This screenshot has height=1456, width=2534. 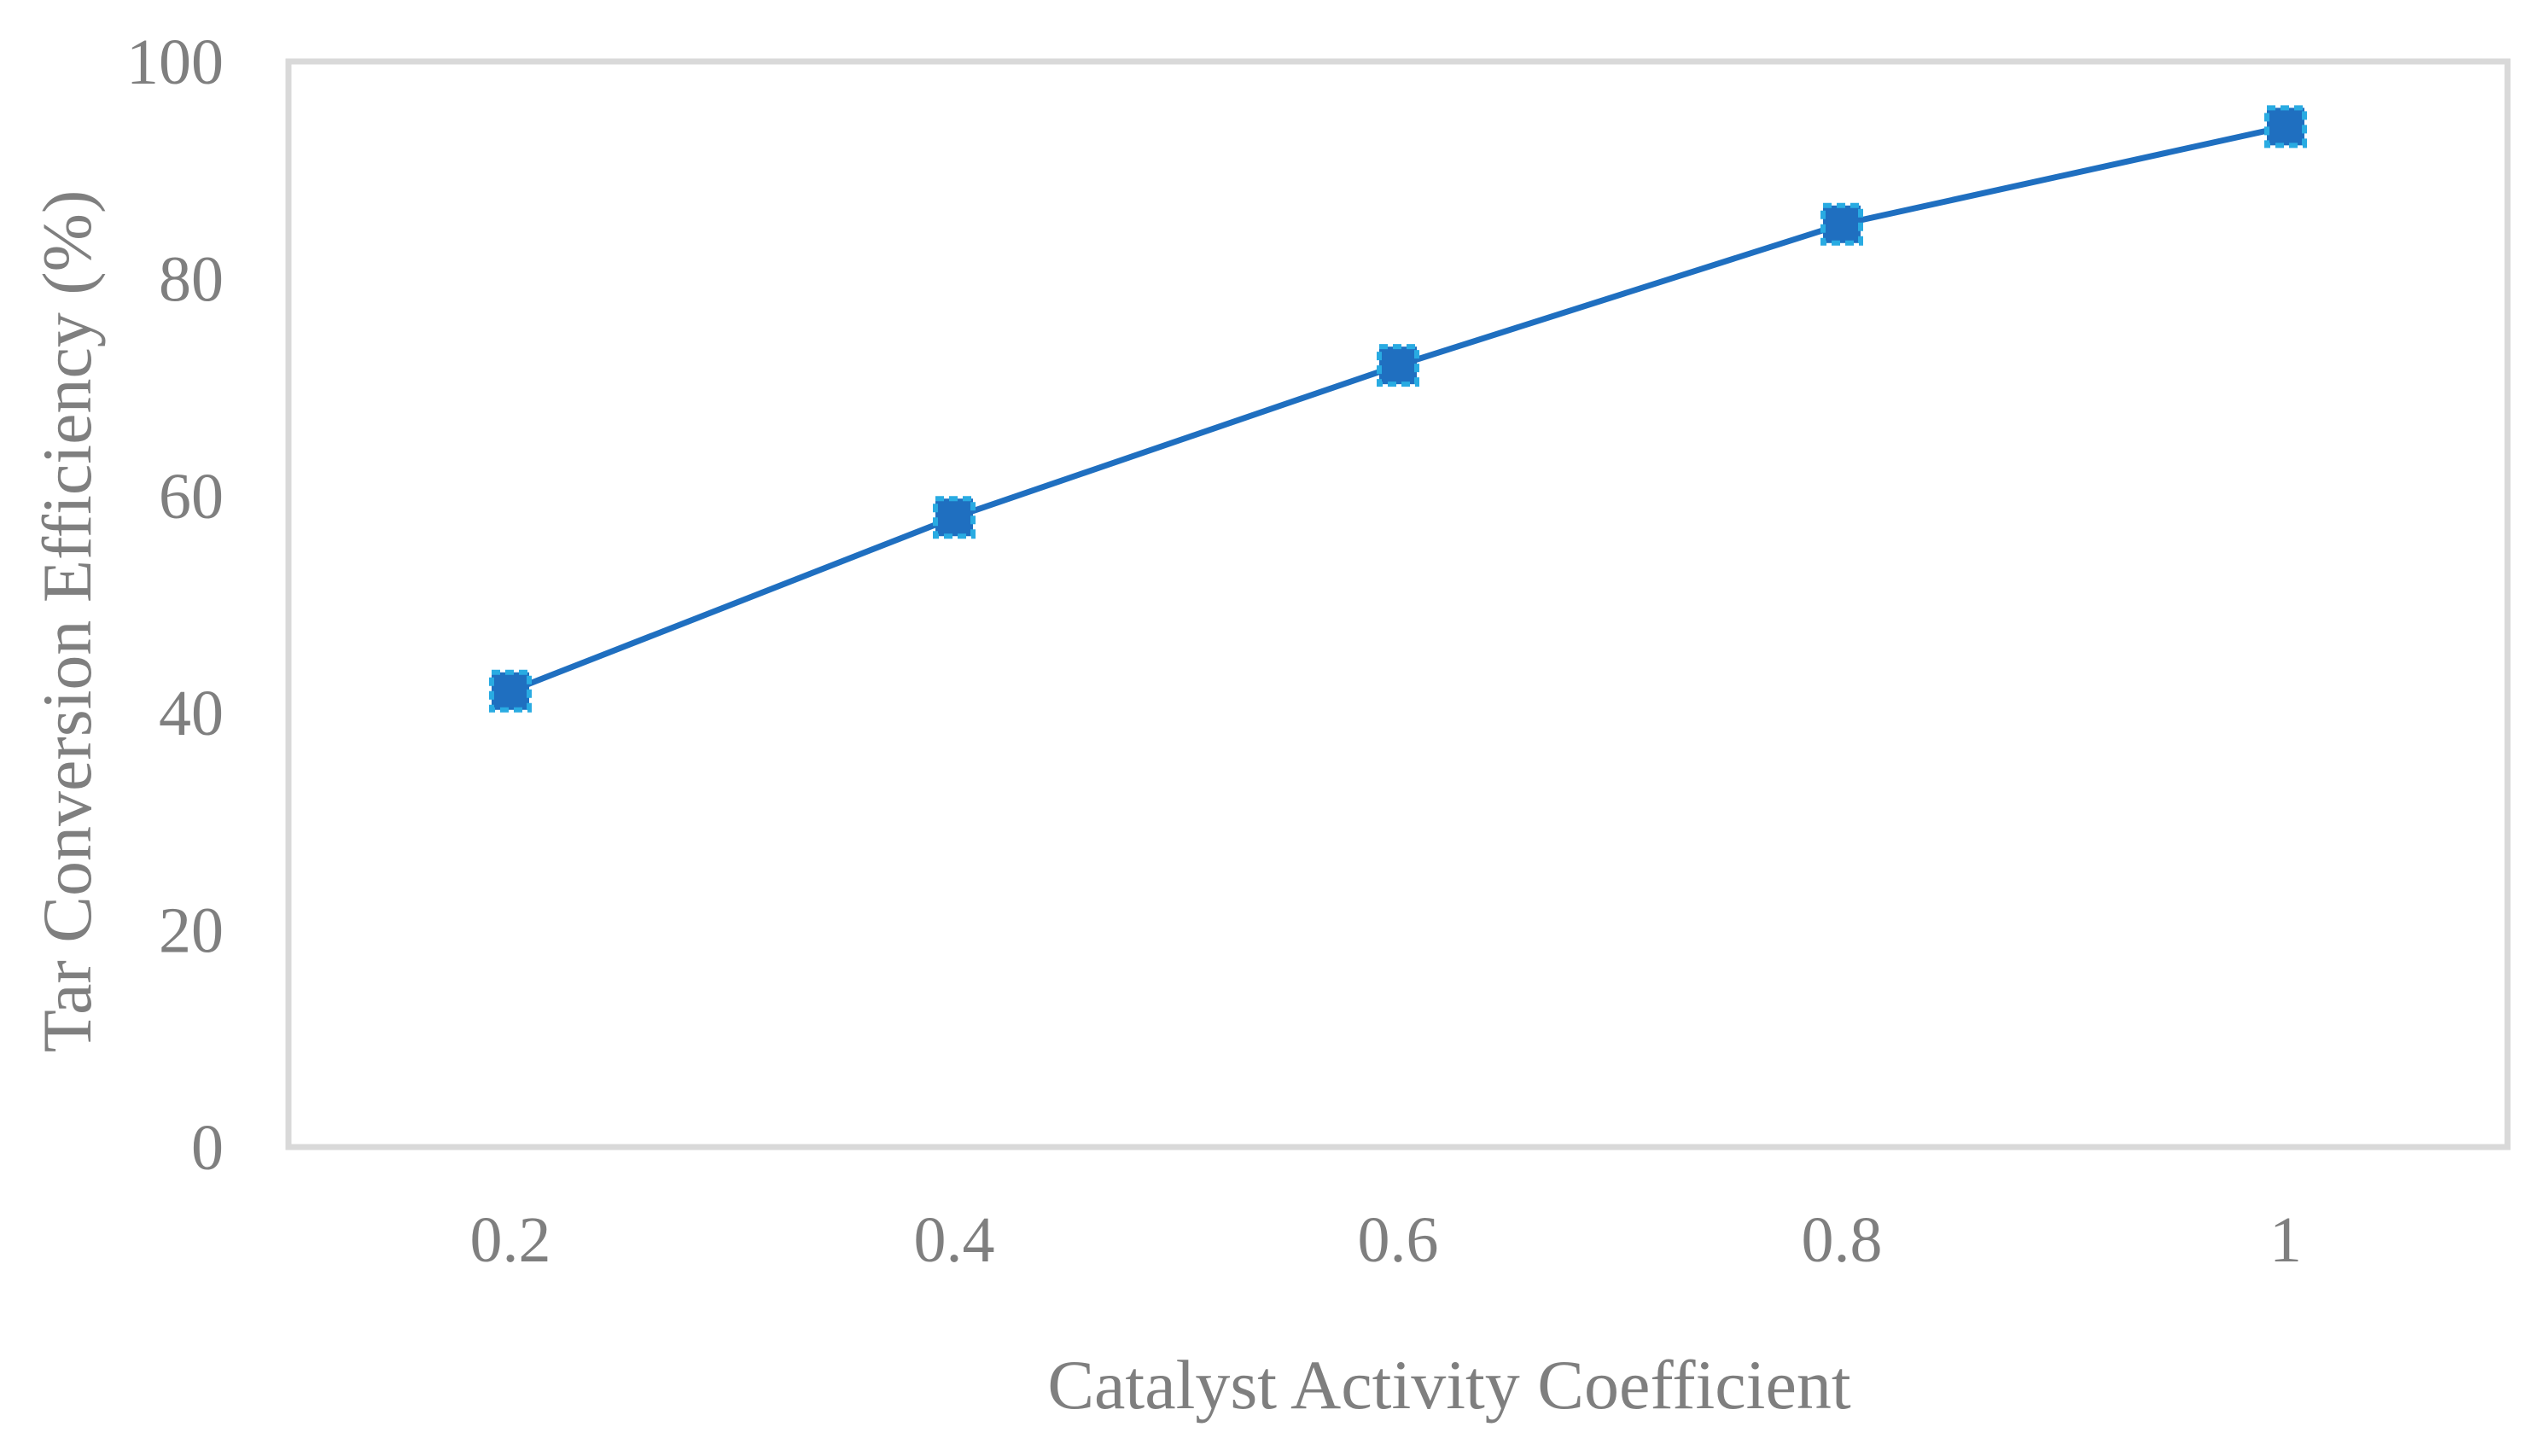 What do you see at coordinates (191, 931) in the screenshot?
I see `y-tick-label: 20` at bounding box center [191, 931].